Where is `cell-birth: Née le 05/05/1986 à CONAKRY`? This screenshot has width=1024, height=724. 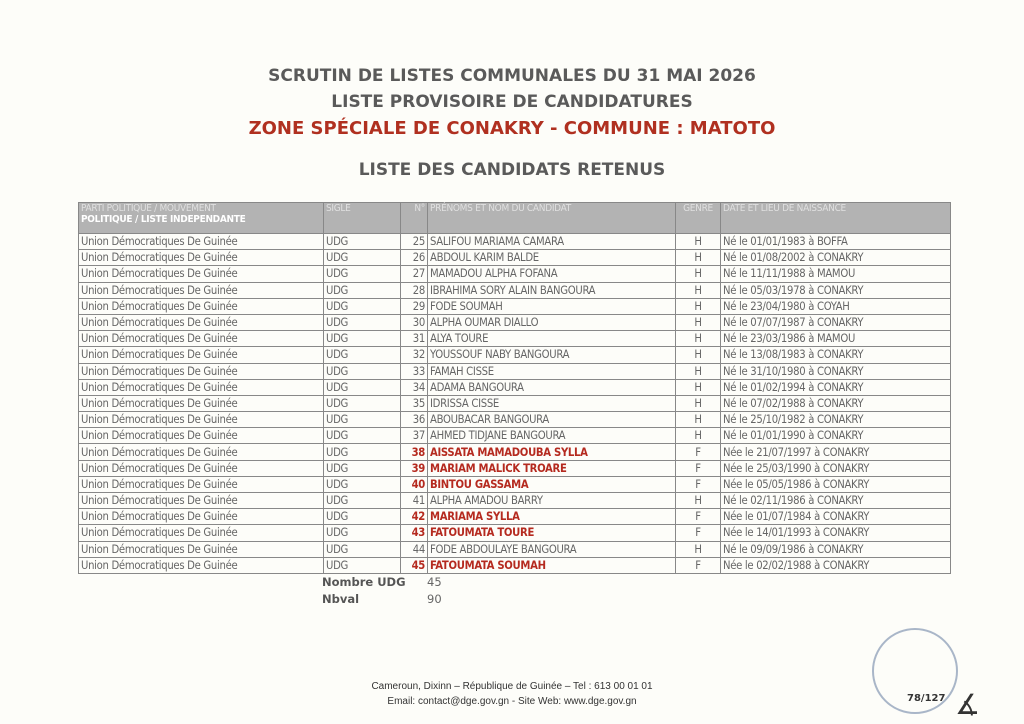 cell-birth: Née le 05/05/1986 à CONAKRY is located at coordinates (835, 484).